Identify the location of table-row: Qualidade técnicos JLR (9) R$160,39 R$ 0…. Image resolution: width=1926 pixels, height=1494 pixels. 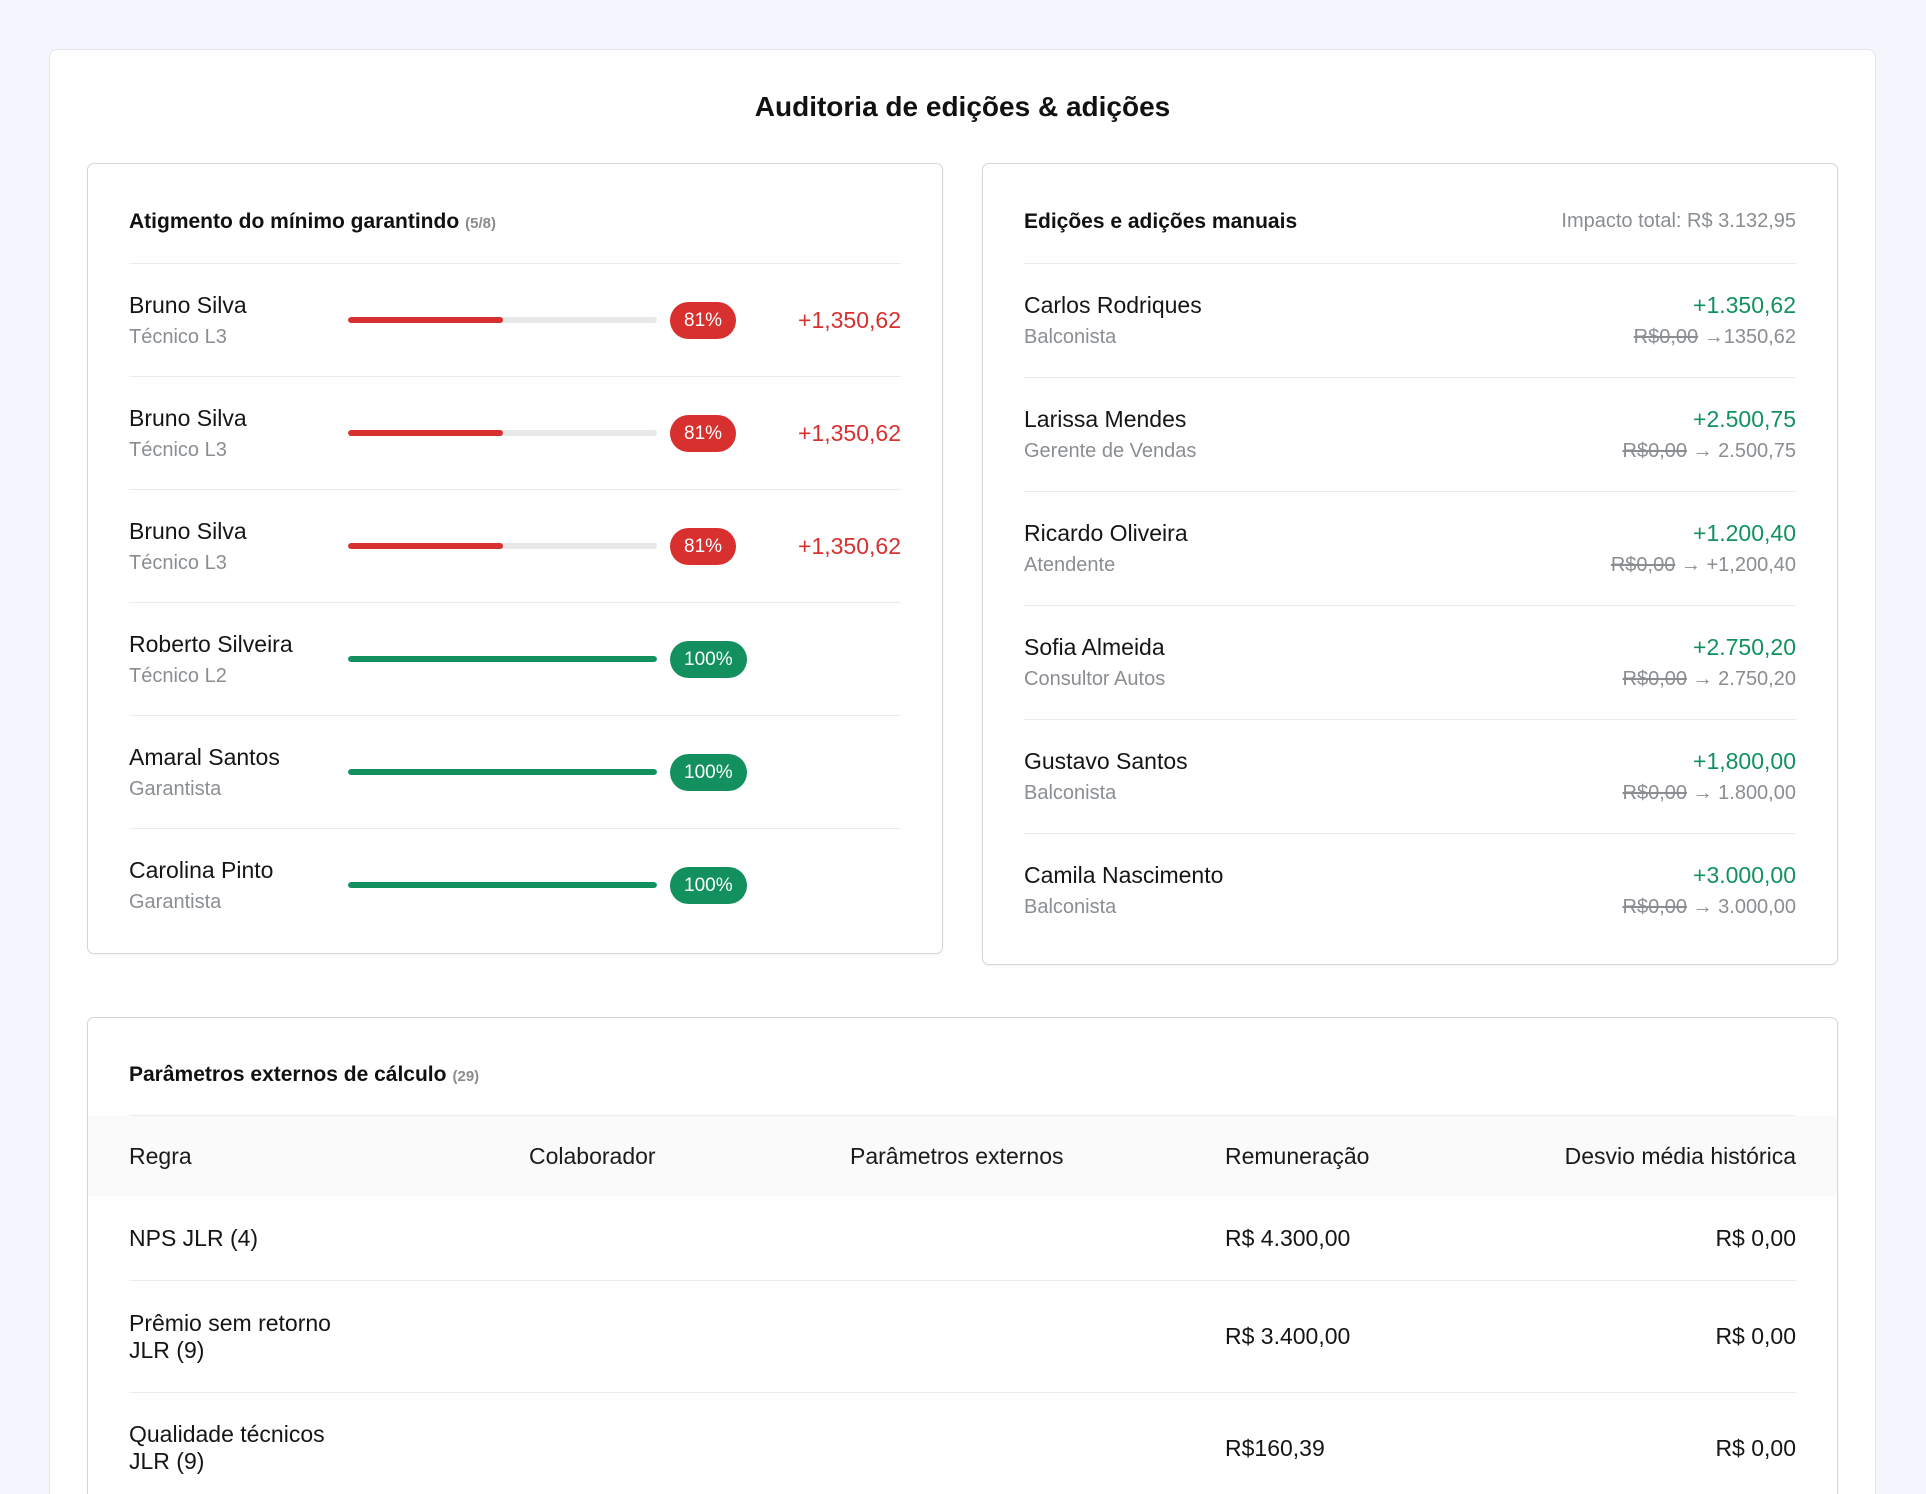
(962, 1443).